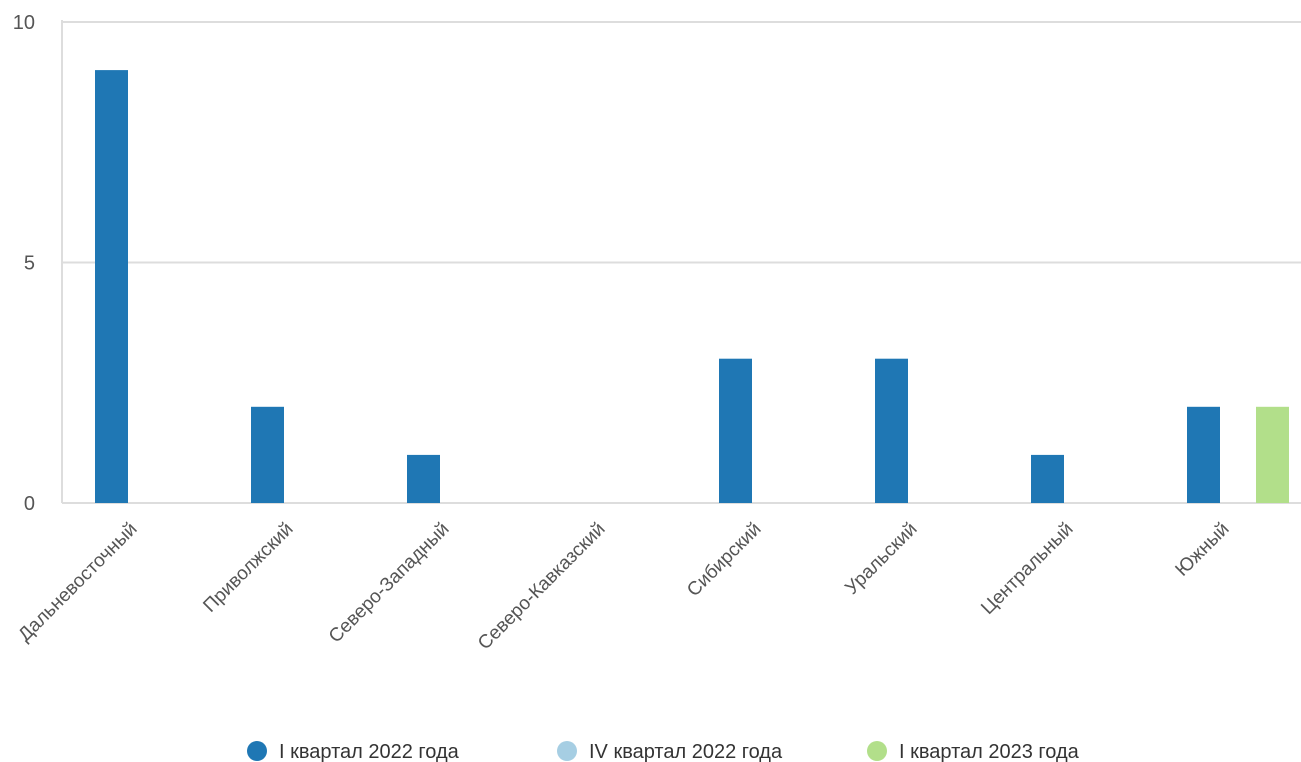  I want to click on x-tick-label: Дальневосточный, so click(77, 582).